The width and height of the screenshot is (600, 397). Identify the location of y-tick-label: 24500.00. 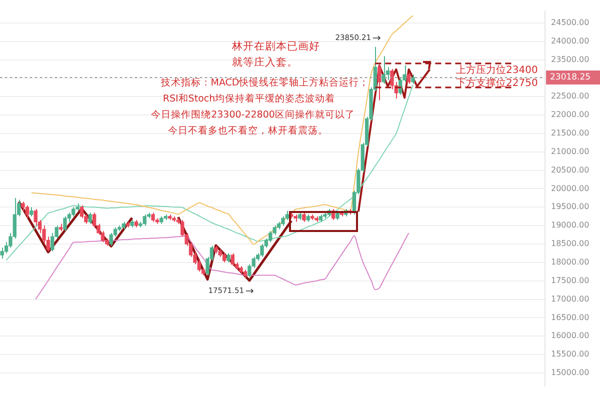
(570, 23).